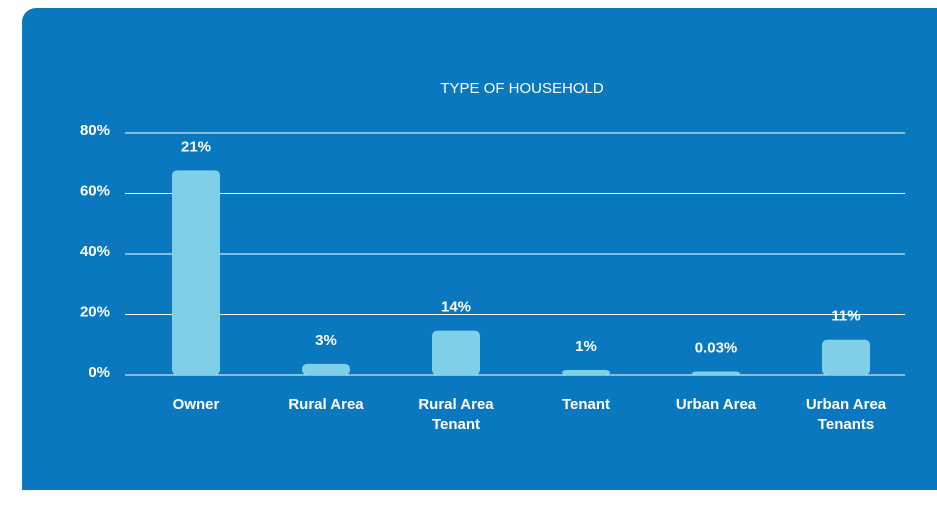 This screenshot has height=513, width=937. Describe the element at coordinates (716, 404) in the screenshot. I see `x-tick-label: Urban Area` at that location.